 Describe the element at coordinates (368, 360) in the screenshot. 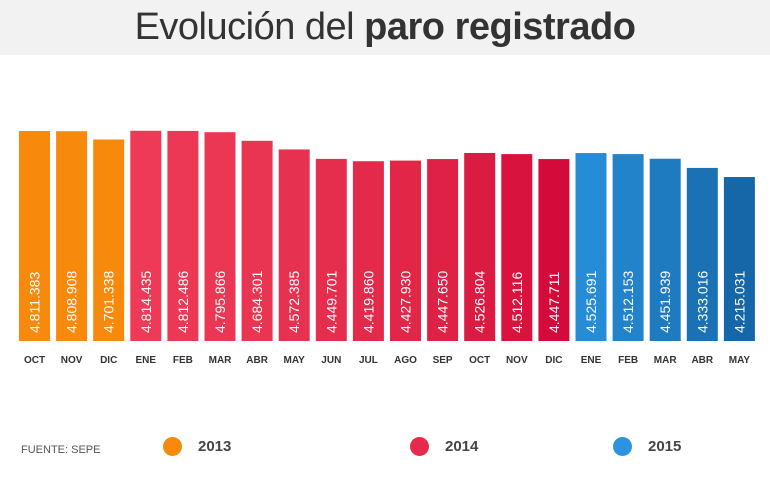

I see `x-tick-label: JUL` at that location.